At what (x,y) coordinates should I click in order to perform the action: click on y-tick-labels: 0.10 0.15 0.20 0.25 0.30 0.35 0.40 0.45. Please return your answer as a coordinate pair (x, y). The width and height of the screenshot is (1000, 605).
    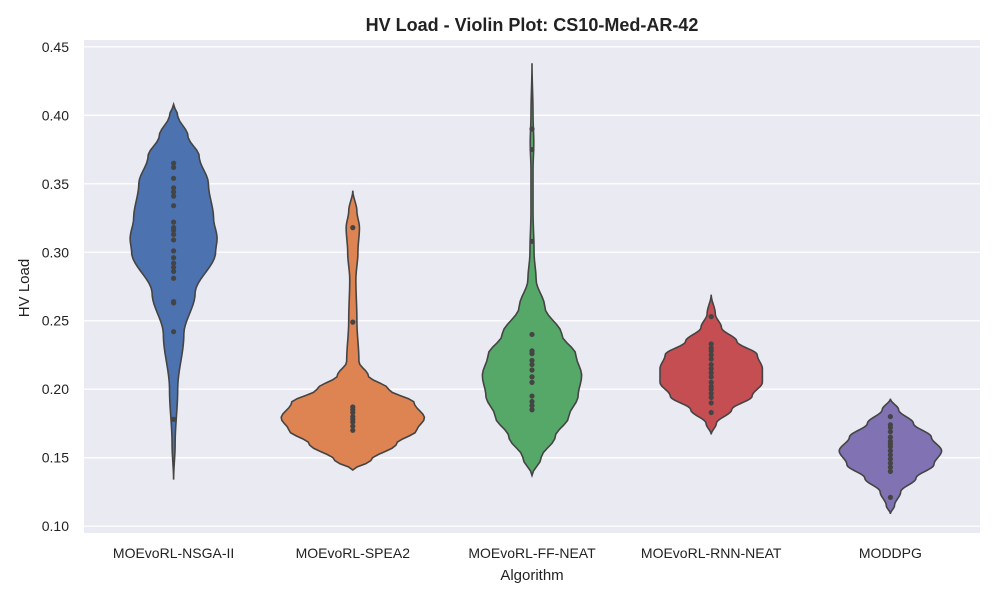
    Looking at the image, I should click on (55, 286).